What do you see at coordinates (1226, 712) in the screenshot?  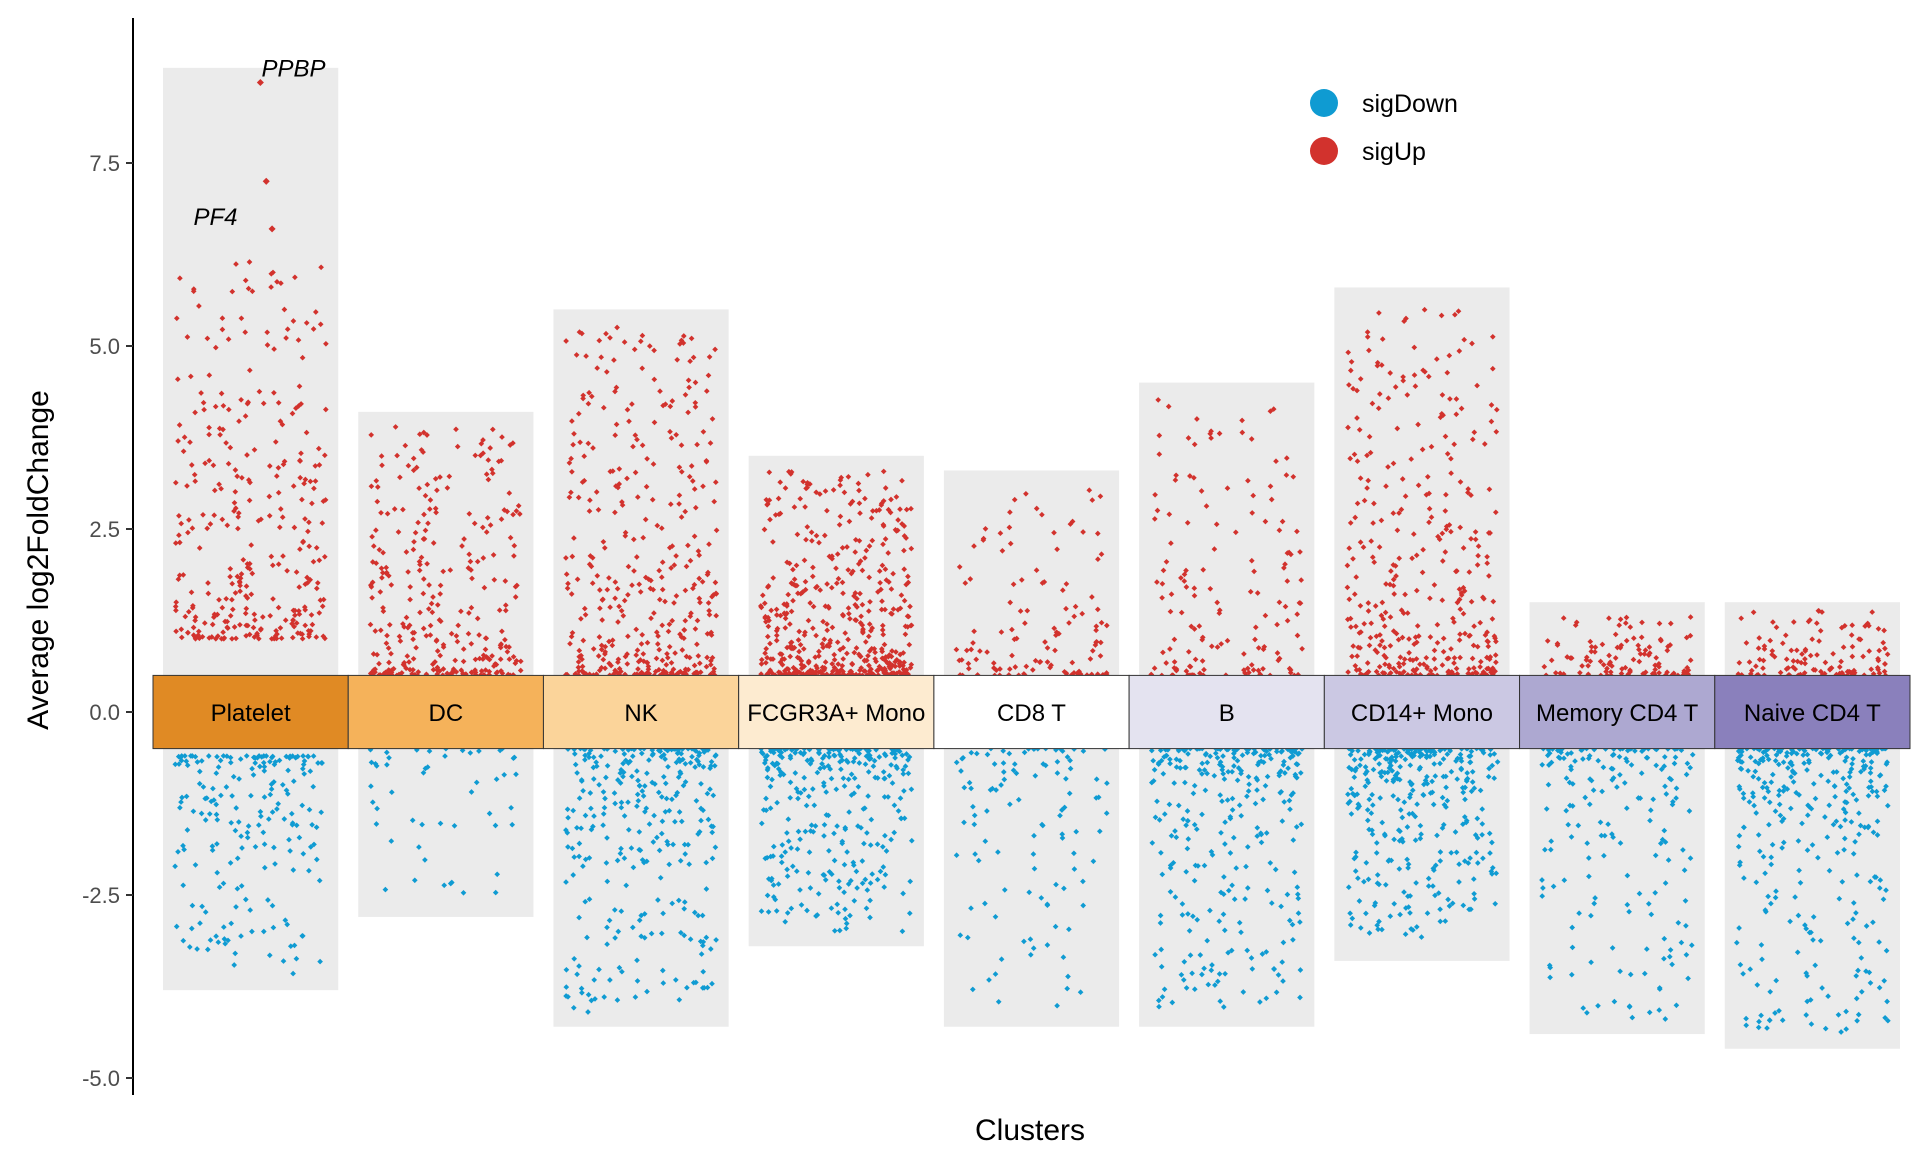 I see `cluster-band-b` at bounding box center [1226, 712].